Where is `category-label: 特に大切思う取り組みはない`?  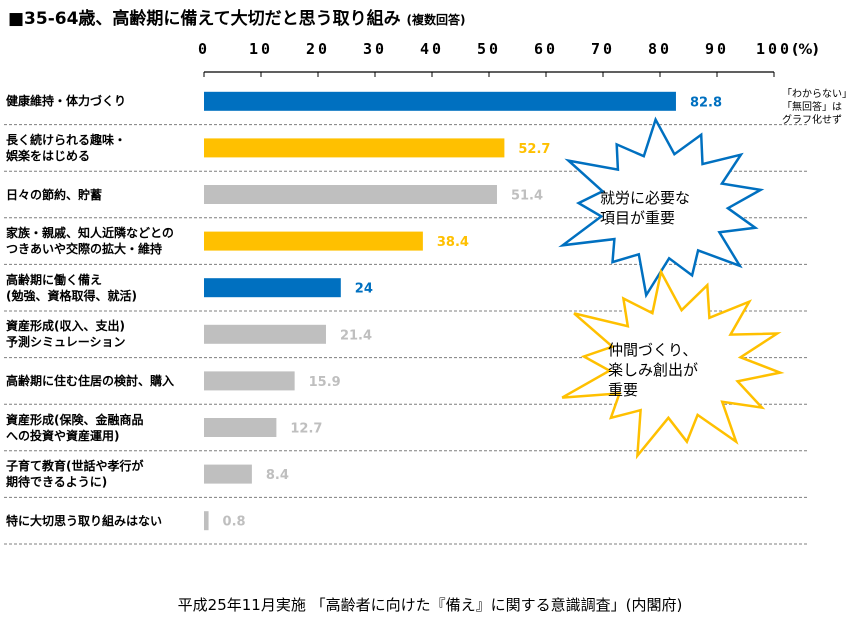
category-label: 特に大切思う取り組みはない is located at coordinates (84, 520).